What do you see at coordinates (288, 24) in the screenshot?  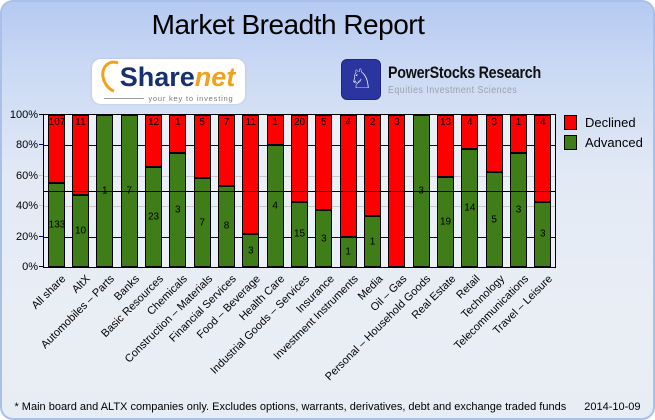 I see `page-title: Market Breadth Report` at bounding box center [288, 24].